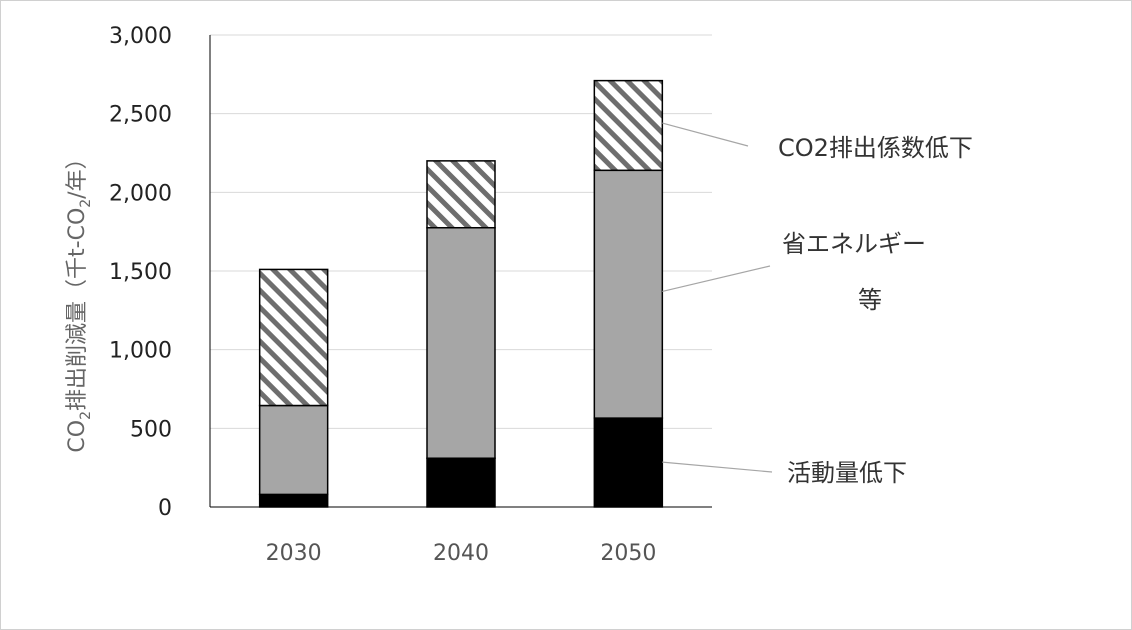 The image size is (1132, 630). Describe the element at coordinates (151, 429) in the screenshot. I see `y-tick-label: 500` at that location.